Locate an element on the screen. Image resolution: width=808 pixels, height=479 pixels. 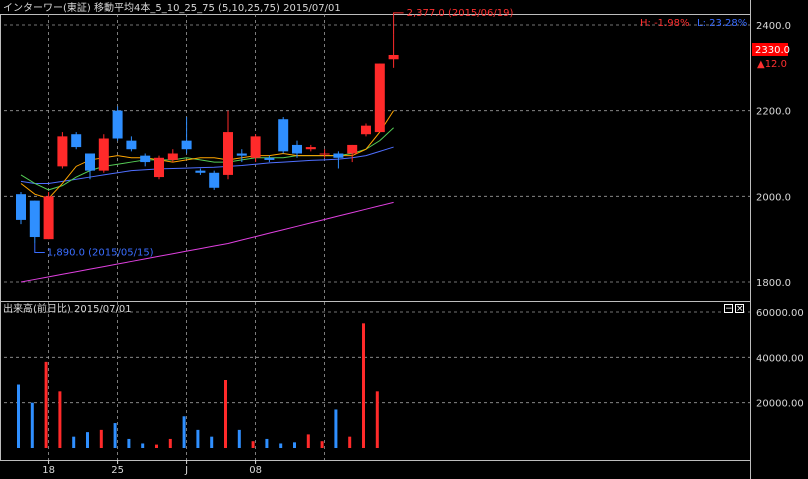
close-panel-button: × is located at coordinates (739, 309).